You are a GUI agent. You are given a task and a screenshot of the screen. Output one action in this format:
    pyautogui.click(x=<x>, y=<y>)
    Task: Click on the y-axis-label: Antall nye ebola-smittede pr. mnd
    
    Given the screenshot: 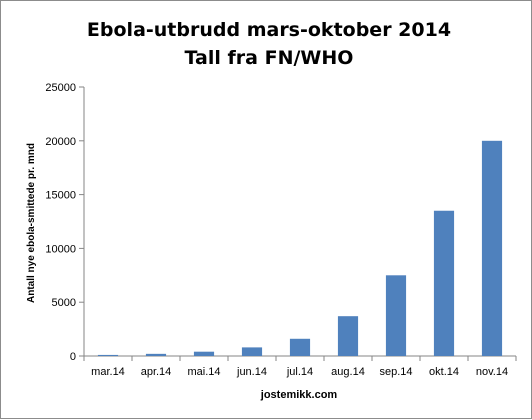 What is the action you would take?
    pyautogui.click(x=31, y=223)
    